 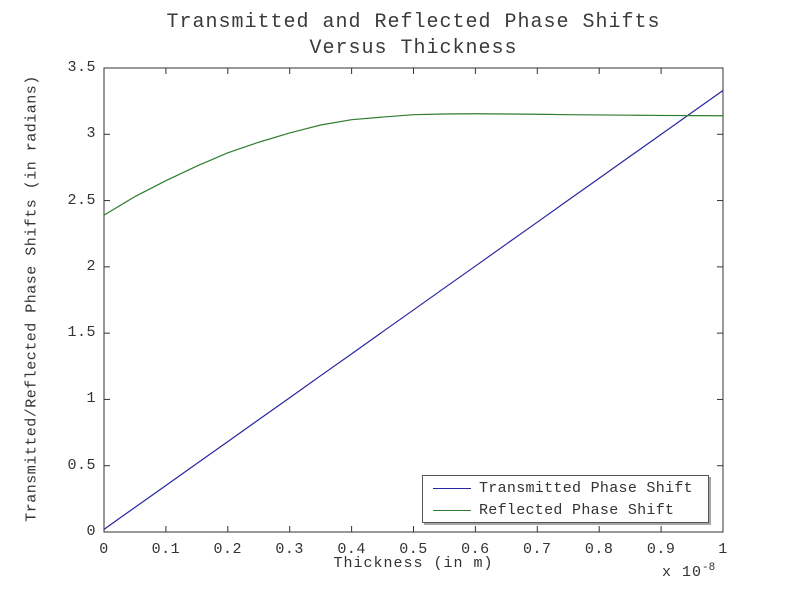 I want to click on x-axis-multiplier: x 10-8, so click(x=688, y=571).